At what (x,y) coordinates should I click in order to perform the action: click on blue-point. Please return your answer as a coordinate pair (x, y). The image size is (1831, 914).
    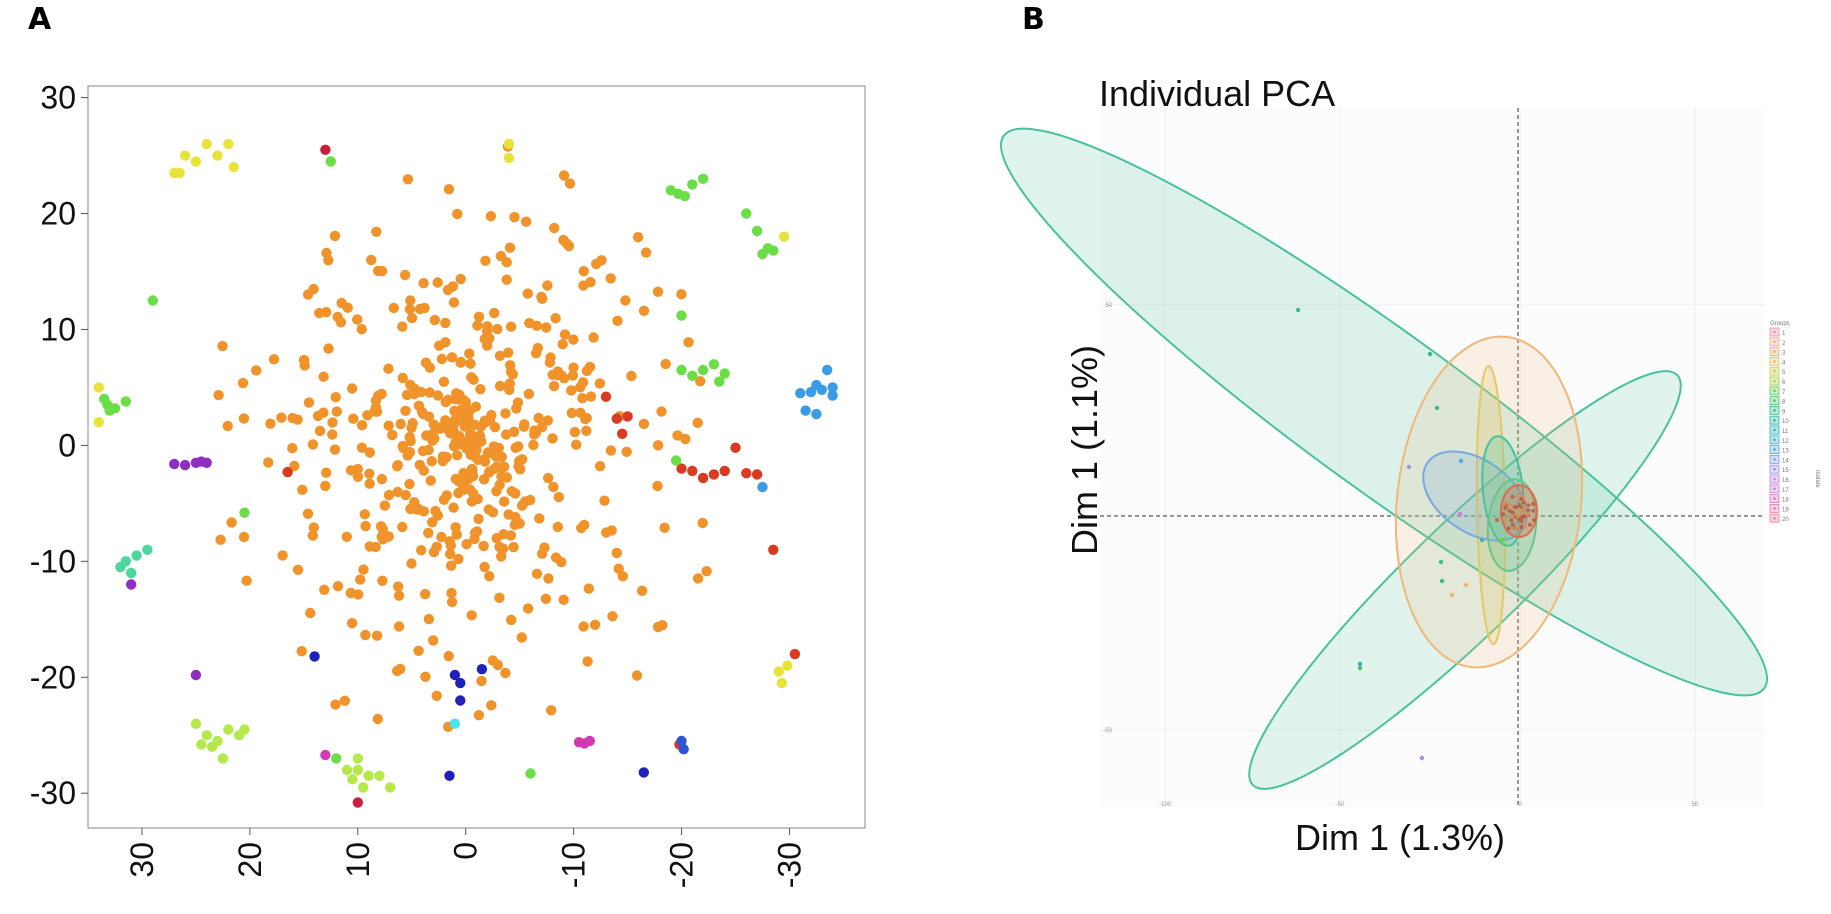
    Looking at the image, I should click on (681, 741).